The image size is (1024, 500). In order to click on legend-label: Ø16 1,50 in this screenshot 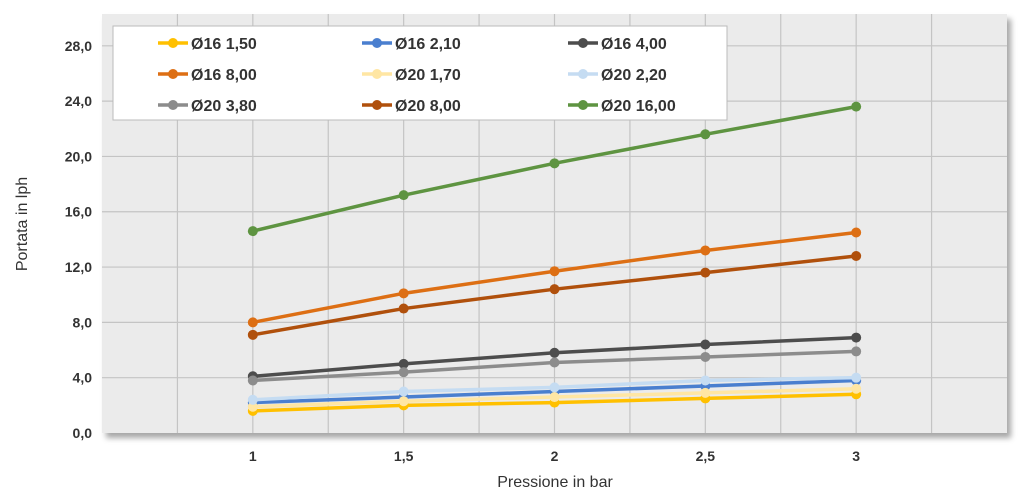, I will do `click(224, 44)`.